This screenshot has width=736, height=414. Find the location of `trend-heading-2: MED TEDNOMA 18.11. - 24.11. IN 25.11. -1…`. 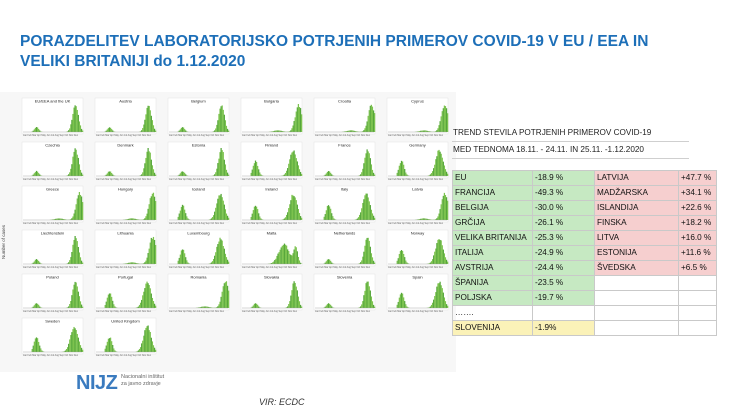

trend-heading-2: MED TEDNOMA 18.11. - 24.11. IN 25.11. -1… is located at coordinates (570, 150).